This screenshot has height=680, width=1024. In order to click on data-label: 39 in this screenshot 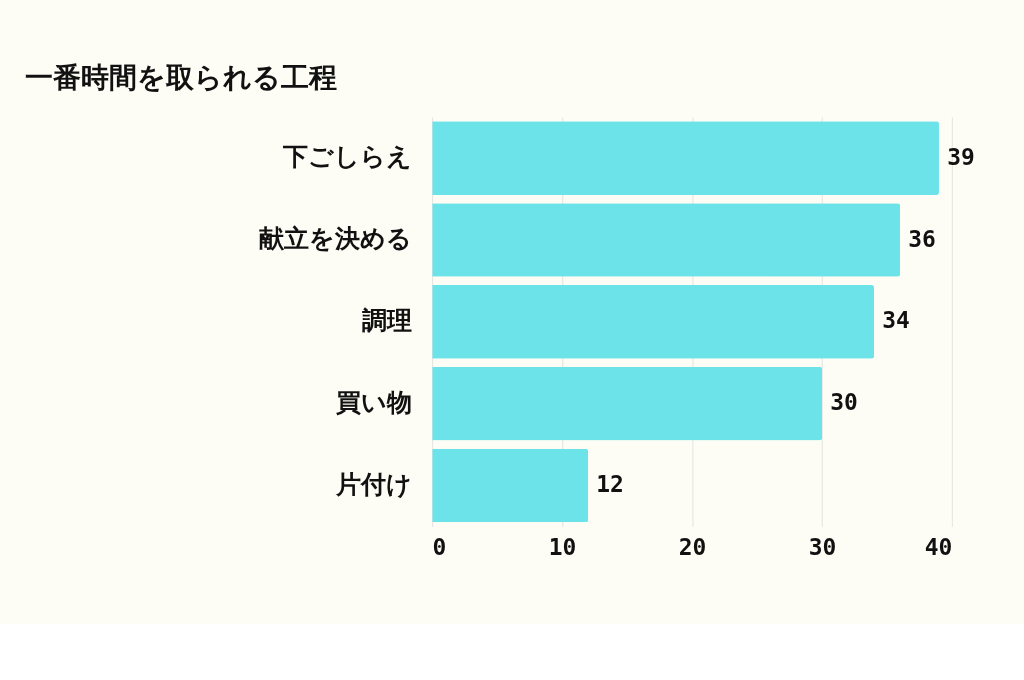, I will do `click(961, 156)`.